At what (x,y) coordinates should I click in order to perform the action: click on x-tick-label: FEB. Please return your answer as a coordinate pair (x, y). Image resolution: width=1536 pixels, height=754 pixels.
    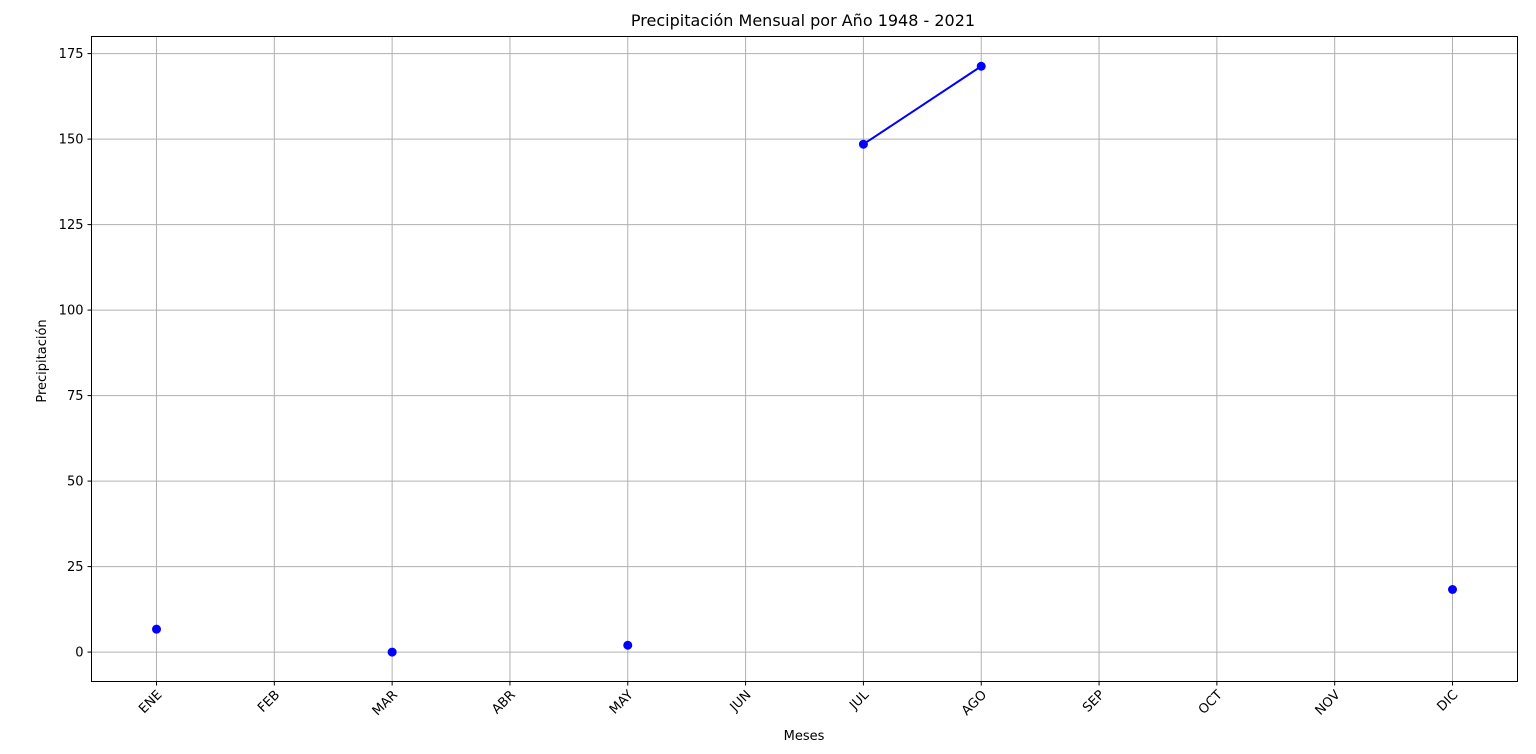
    Looking at the image, I should click on (269, 702).